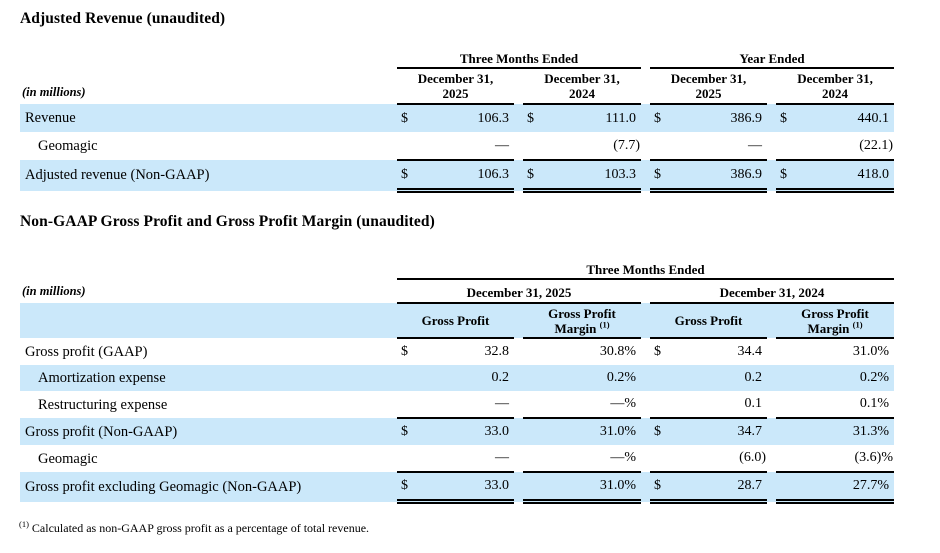 This screenshot has height=553, width=940. What do you see at coordinates (835, 459) in the screenshot?
I see `value-cell: (3.6)%` at bounding box center [835, 459].